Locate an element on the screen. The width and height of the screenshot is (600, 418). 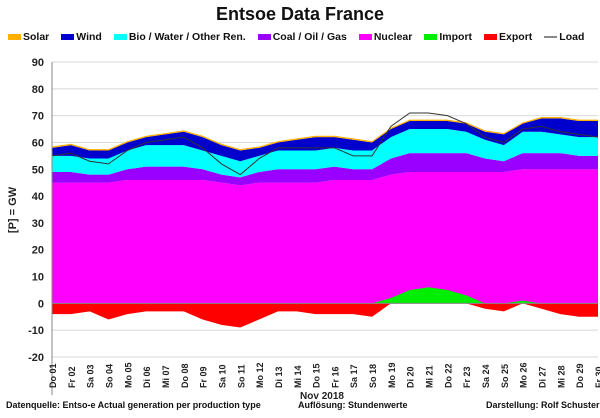
y-tick-label: 40 is located at coordinates (38, 197).